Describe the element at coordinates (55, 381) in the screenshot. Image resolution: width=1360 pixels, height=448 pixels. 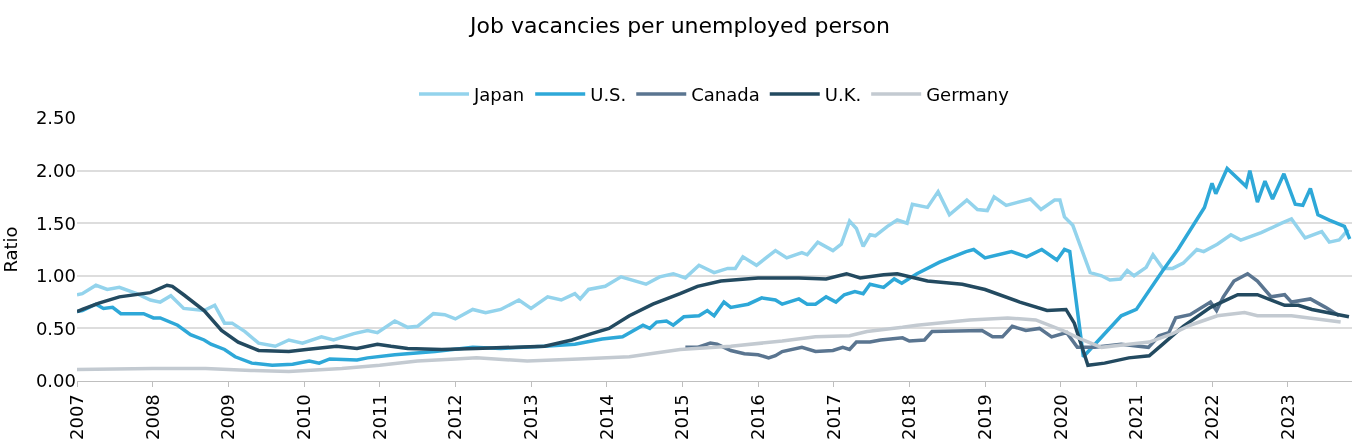
I see `y-tick-label: 0.00` at that location.